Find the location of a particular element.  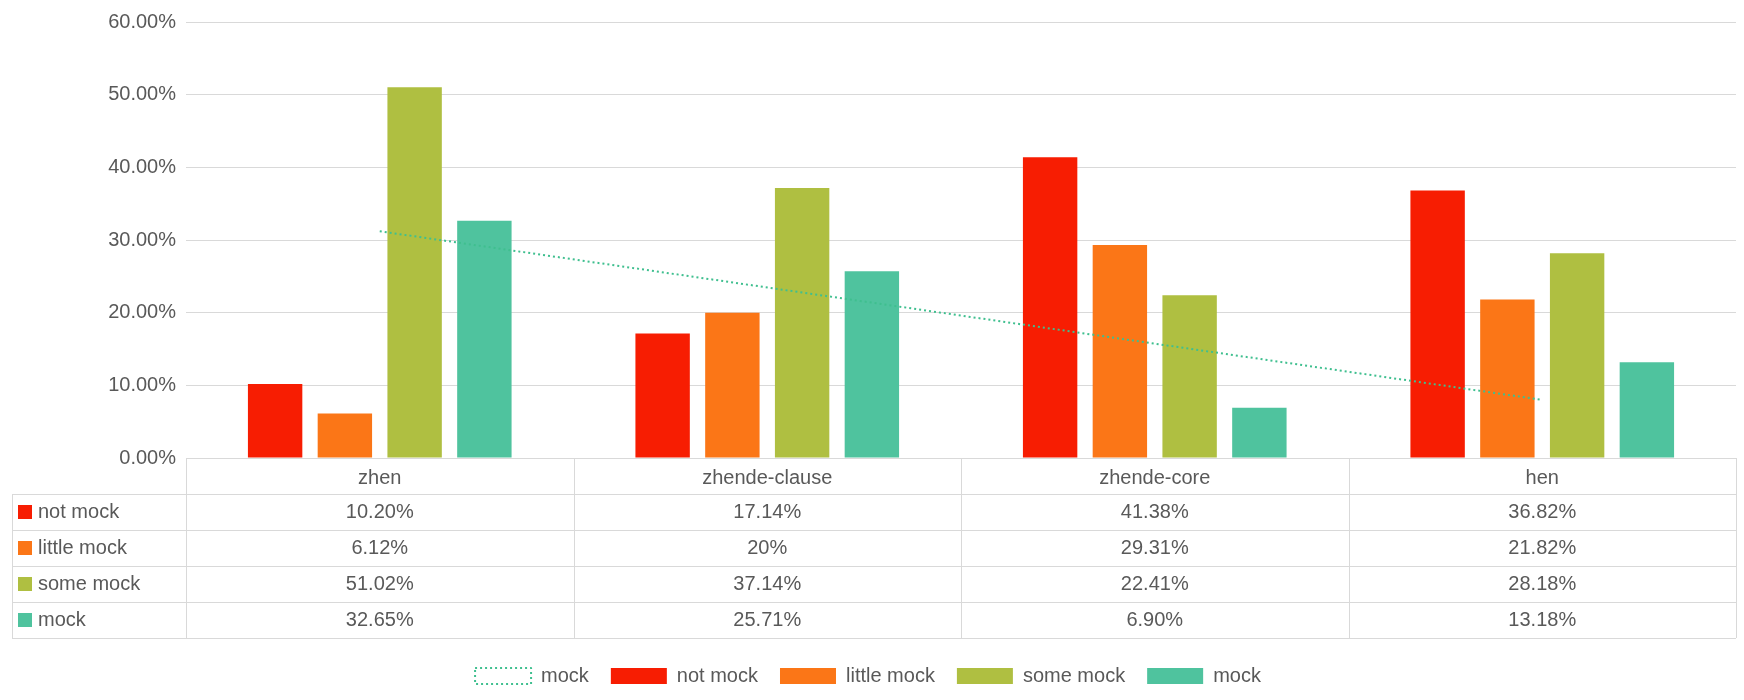

data-label: 28.18% is located at coordinates (1542, 582).